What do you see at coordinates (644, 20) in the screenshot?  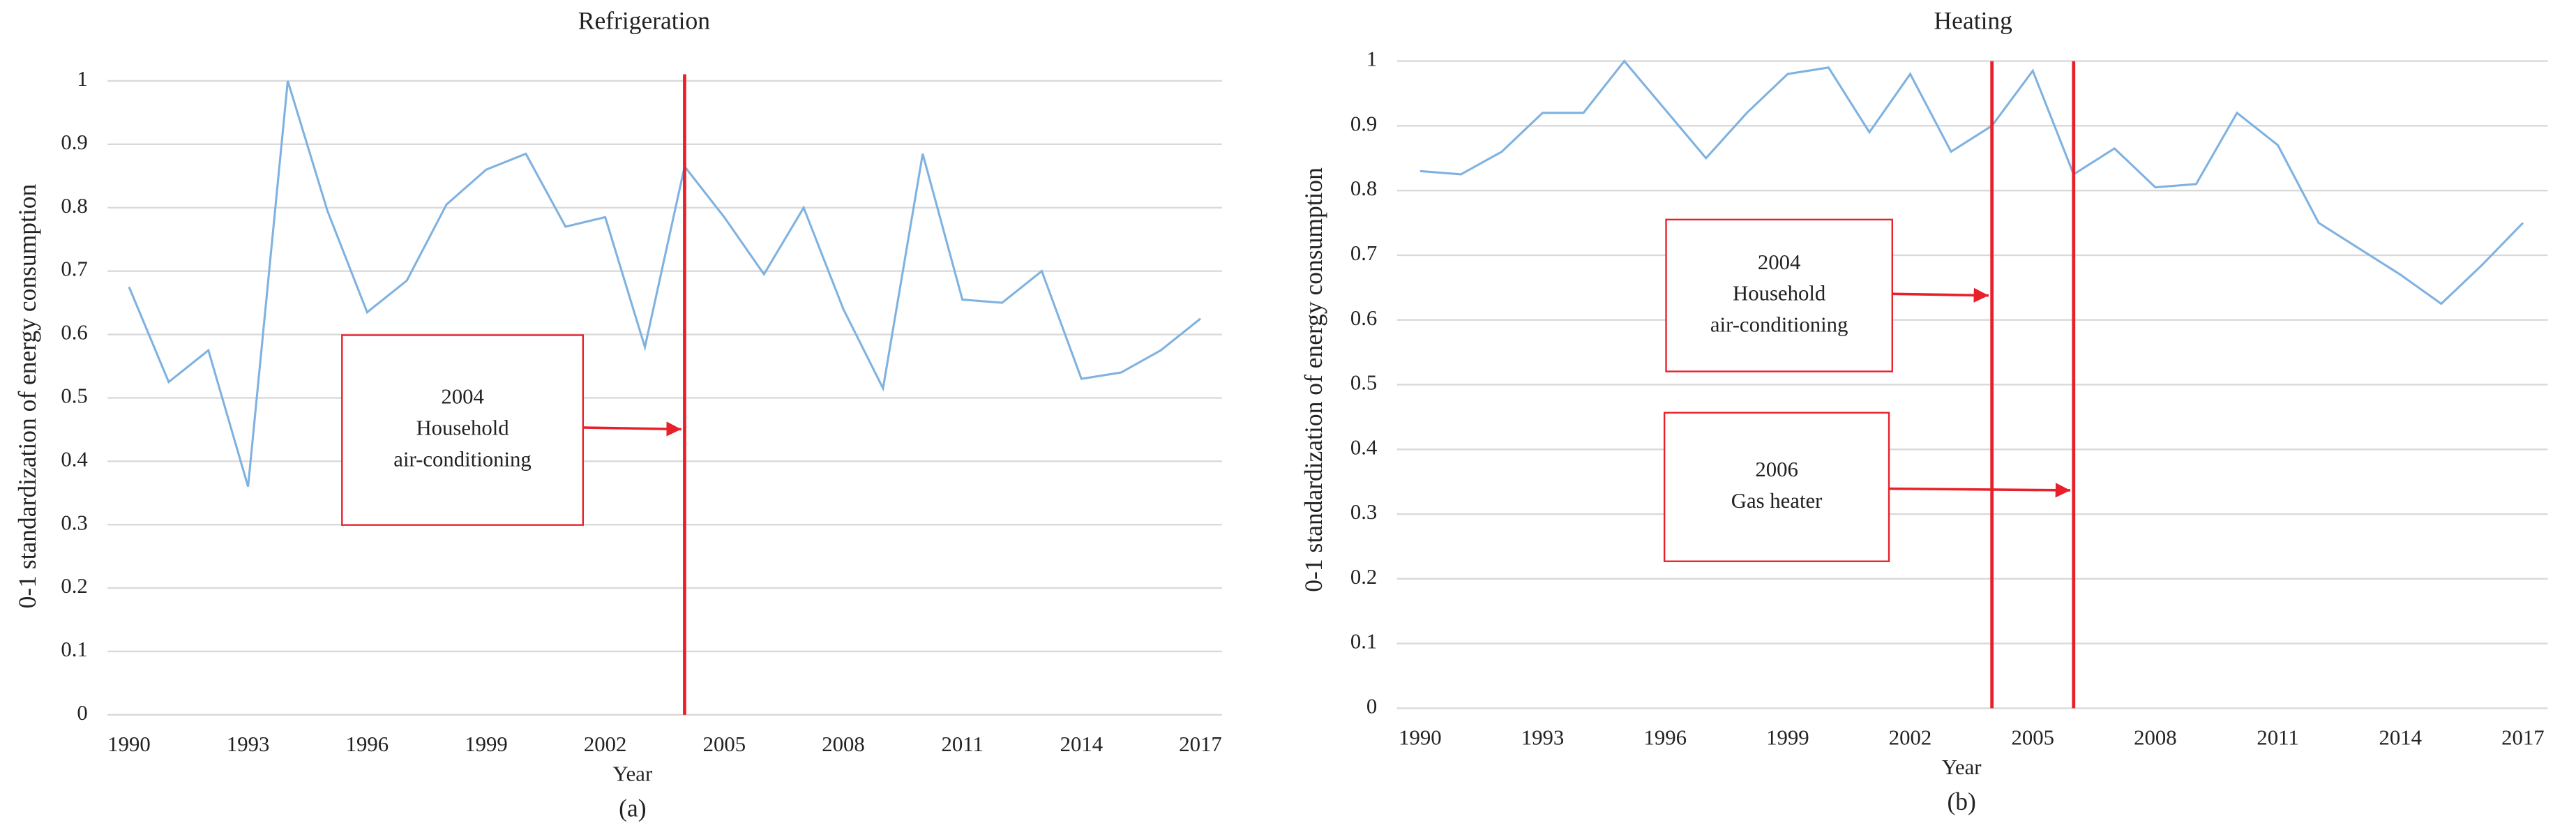 I see `chart-title: Refrigeration` at bounding box center [644, 20].